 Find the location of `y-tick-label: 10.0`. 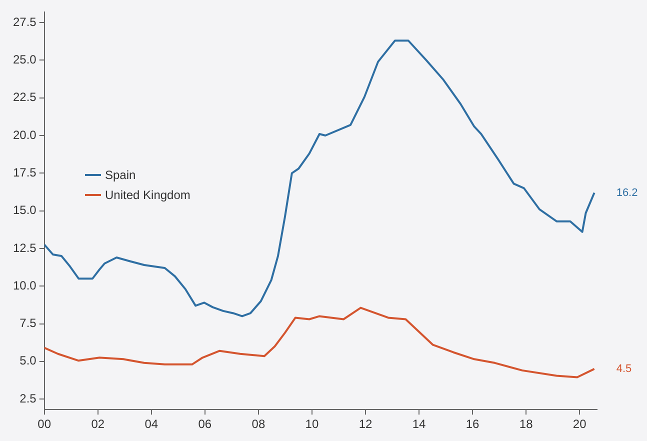

y-tick-label: 10.0 is located at coordinates (24, 285).